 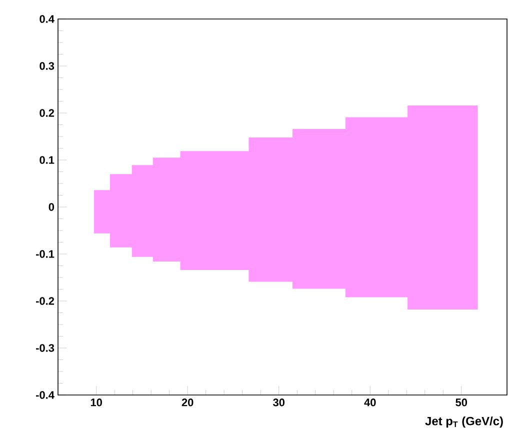 I want to click on x-axis-title: Jet p$_{T}$ (GeV/c), so click(x=464, y=422).